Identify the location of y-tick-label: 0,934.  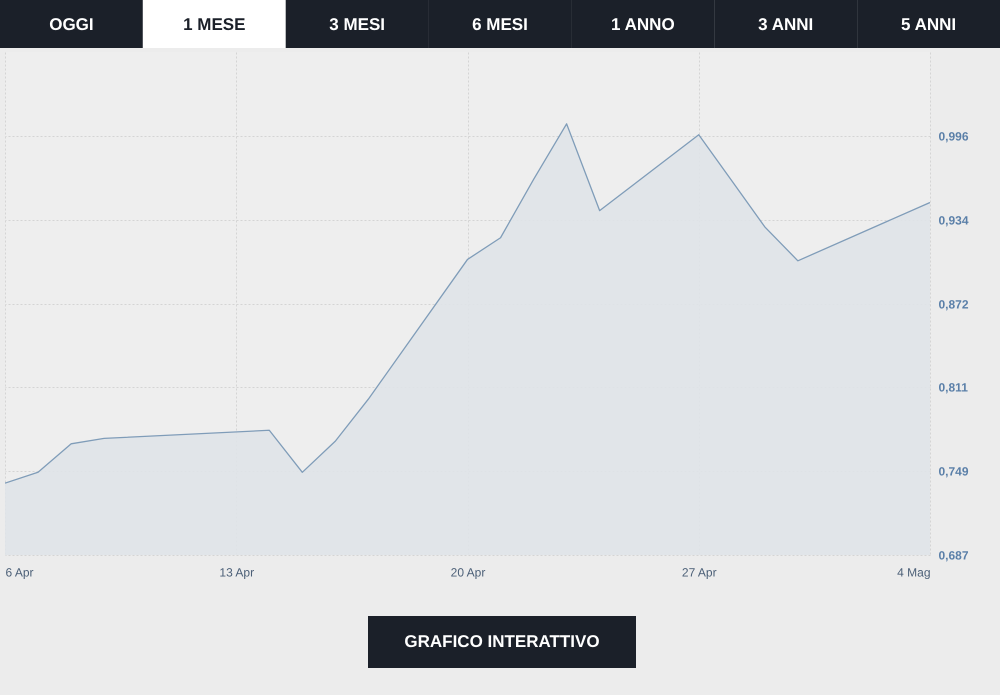
(953, 221).